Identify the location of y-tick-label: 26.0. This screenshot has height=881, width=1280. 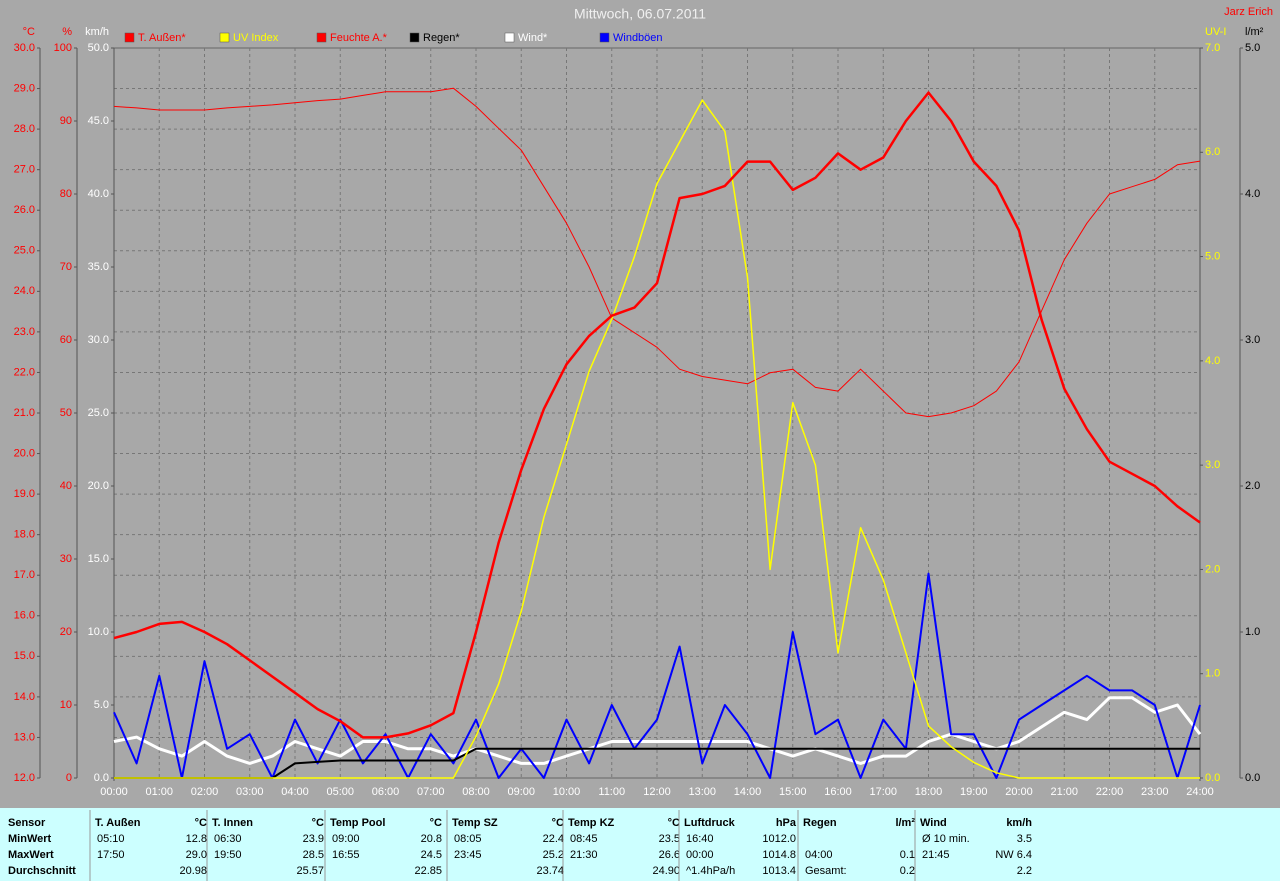
(24, 210).